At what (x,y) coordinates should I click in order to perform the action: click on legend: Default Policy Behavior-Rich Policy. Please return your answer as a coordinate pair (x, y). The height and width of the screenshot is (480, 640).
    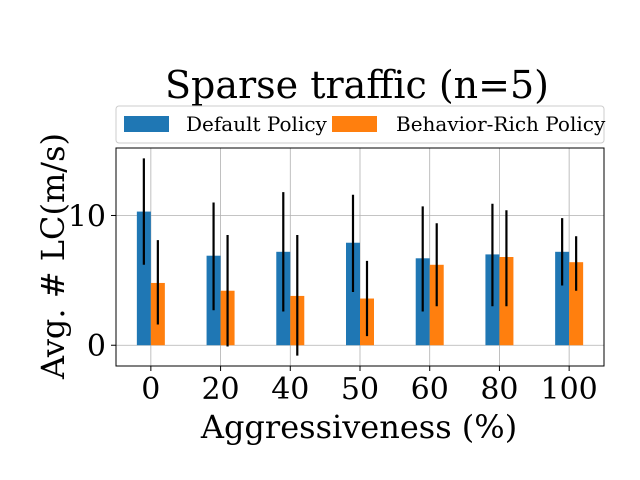
    Looking at the image, I should click on (360, 124).